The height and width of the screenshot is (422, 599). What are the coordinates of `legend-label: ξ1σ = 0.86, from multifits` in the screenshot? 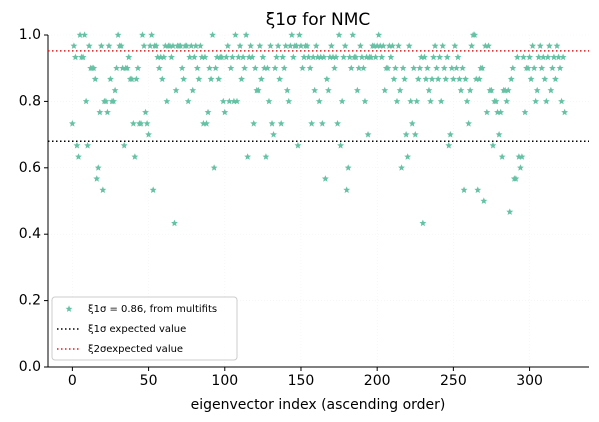 It's located at (152, 309).